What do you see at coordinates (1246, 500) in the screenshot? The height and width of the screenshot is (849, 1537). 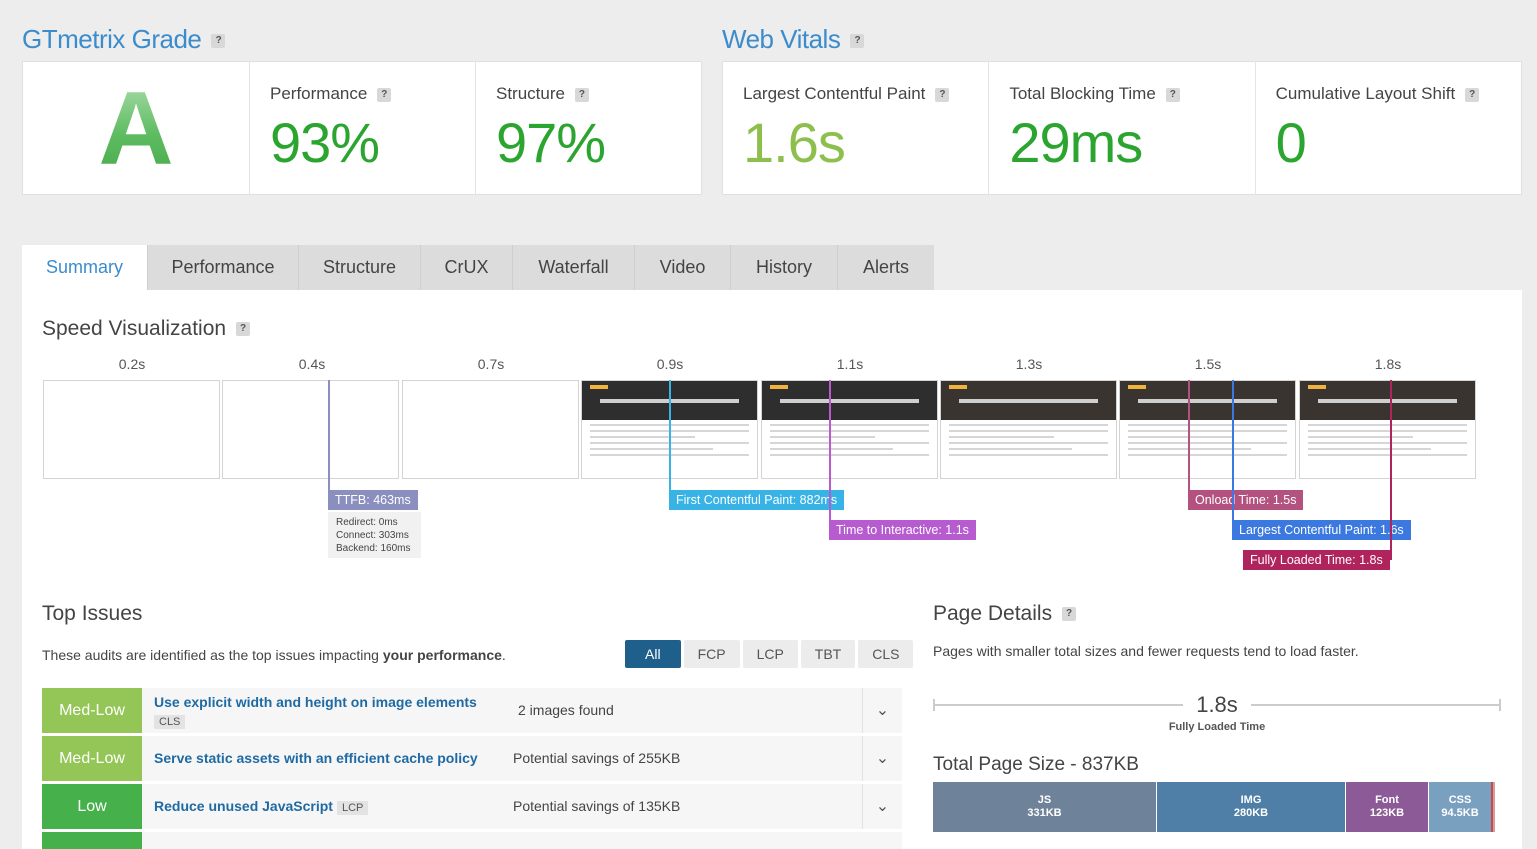 I see `onload-flag: Onload Time: 1.5s` at bounding box center [1246, 500].